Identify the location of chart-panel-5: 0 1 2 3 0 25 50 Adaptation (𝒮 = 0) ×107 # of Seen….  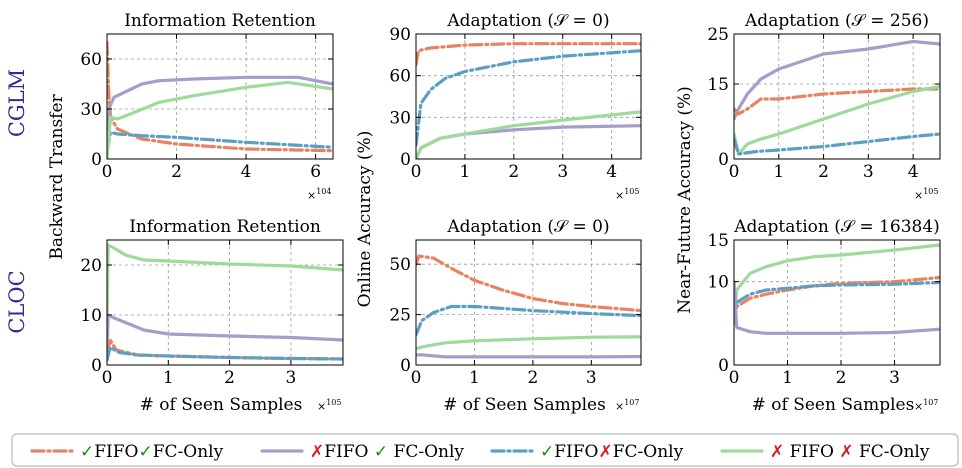
(515, 316).